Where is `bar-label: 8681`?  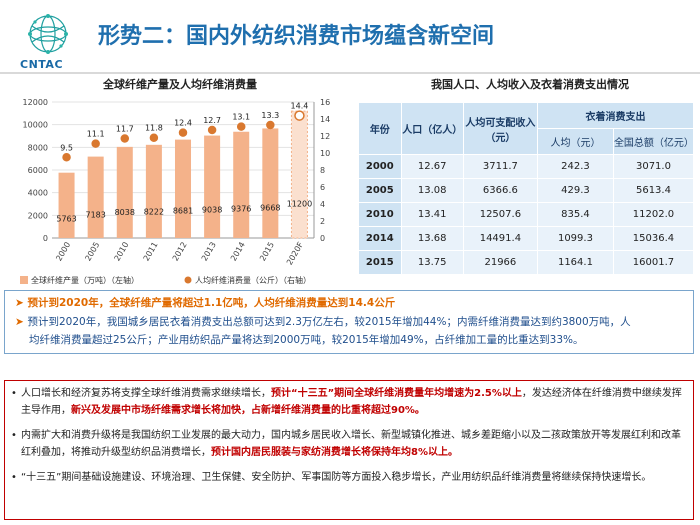 bar-label: 8681 is located at coordinates (183, 210).